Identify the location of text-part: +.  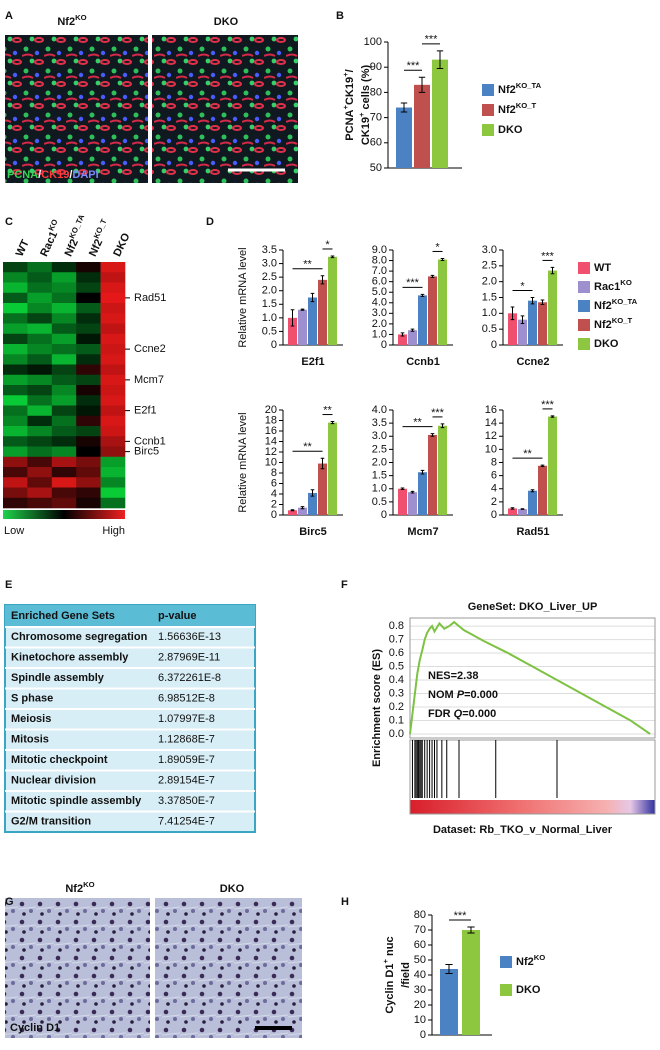
(345, 74).